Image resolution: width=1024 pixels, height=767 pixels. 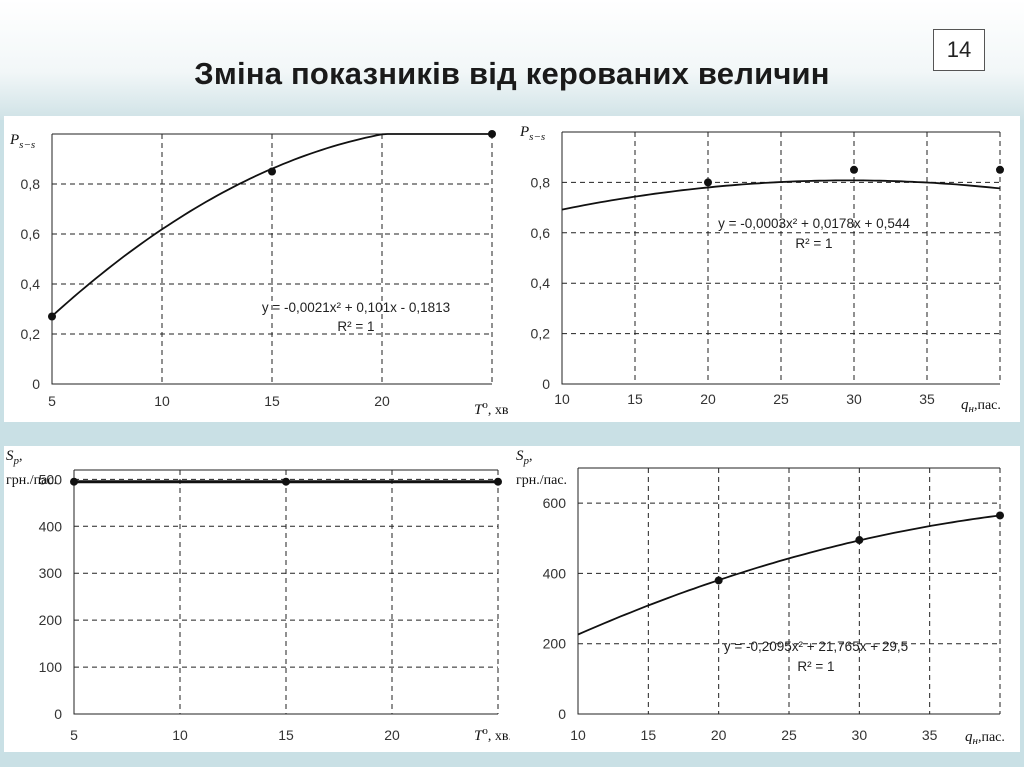 I want to click on y-tick-label: 500, so click(x=51, y=479).